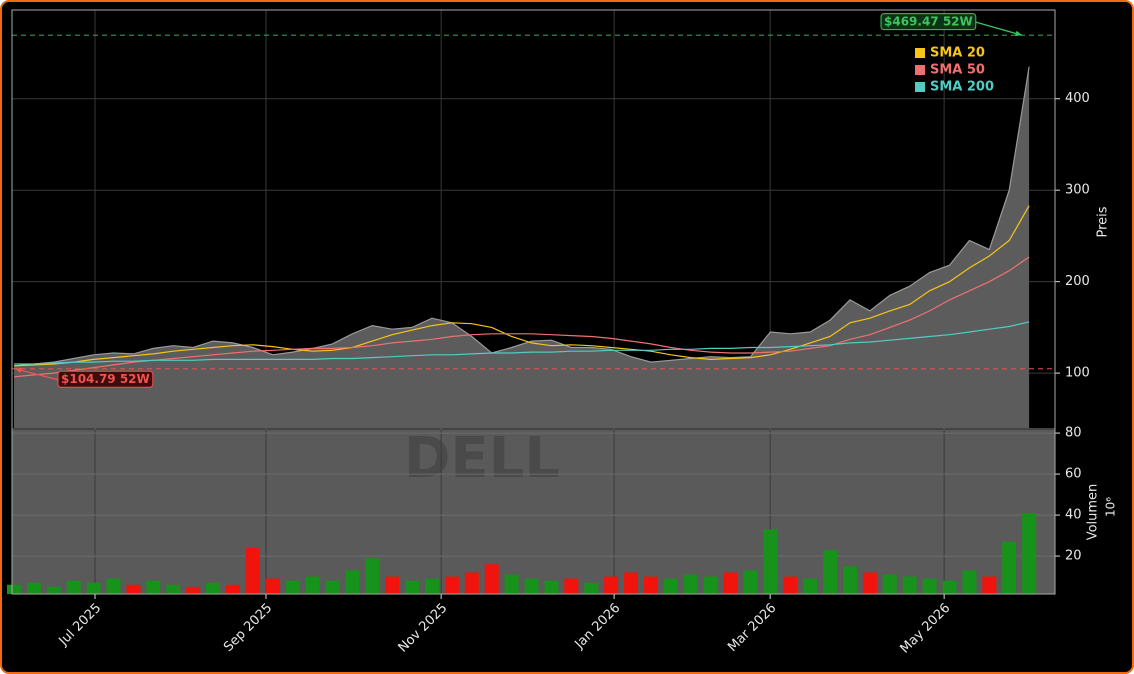 Image resolution: width=1134 pixels, height=674 pixels. I want to click on annotation-box, so click(928, 22).